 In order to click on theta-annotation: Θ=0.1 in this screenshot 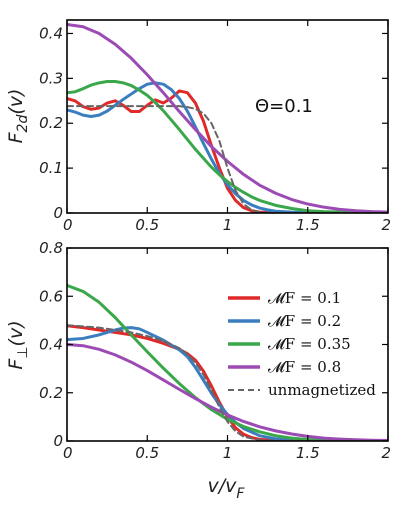, I will do `click(284, 106)`.